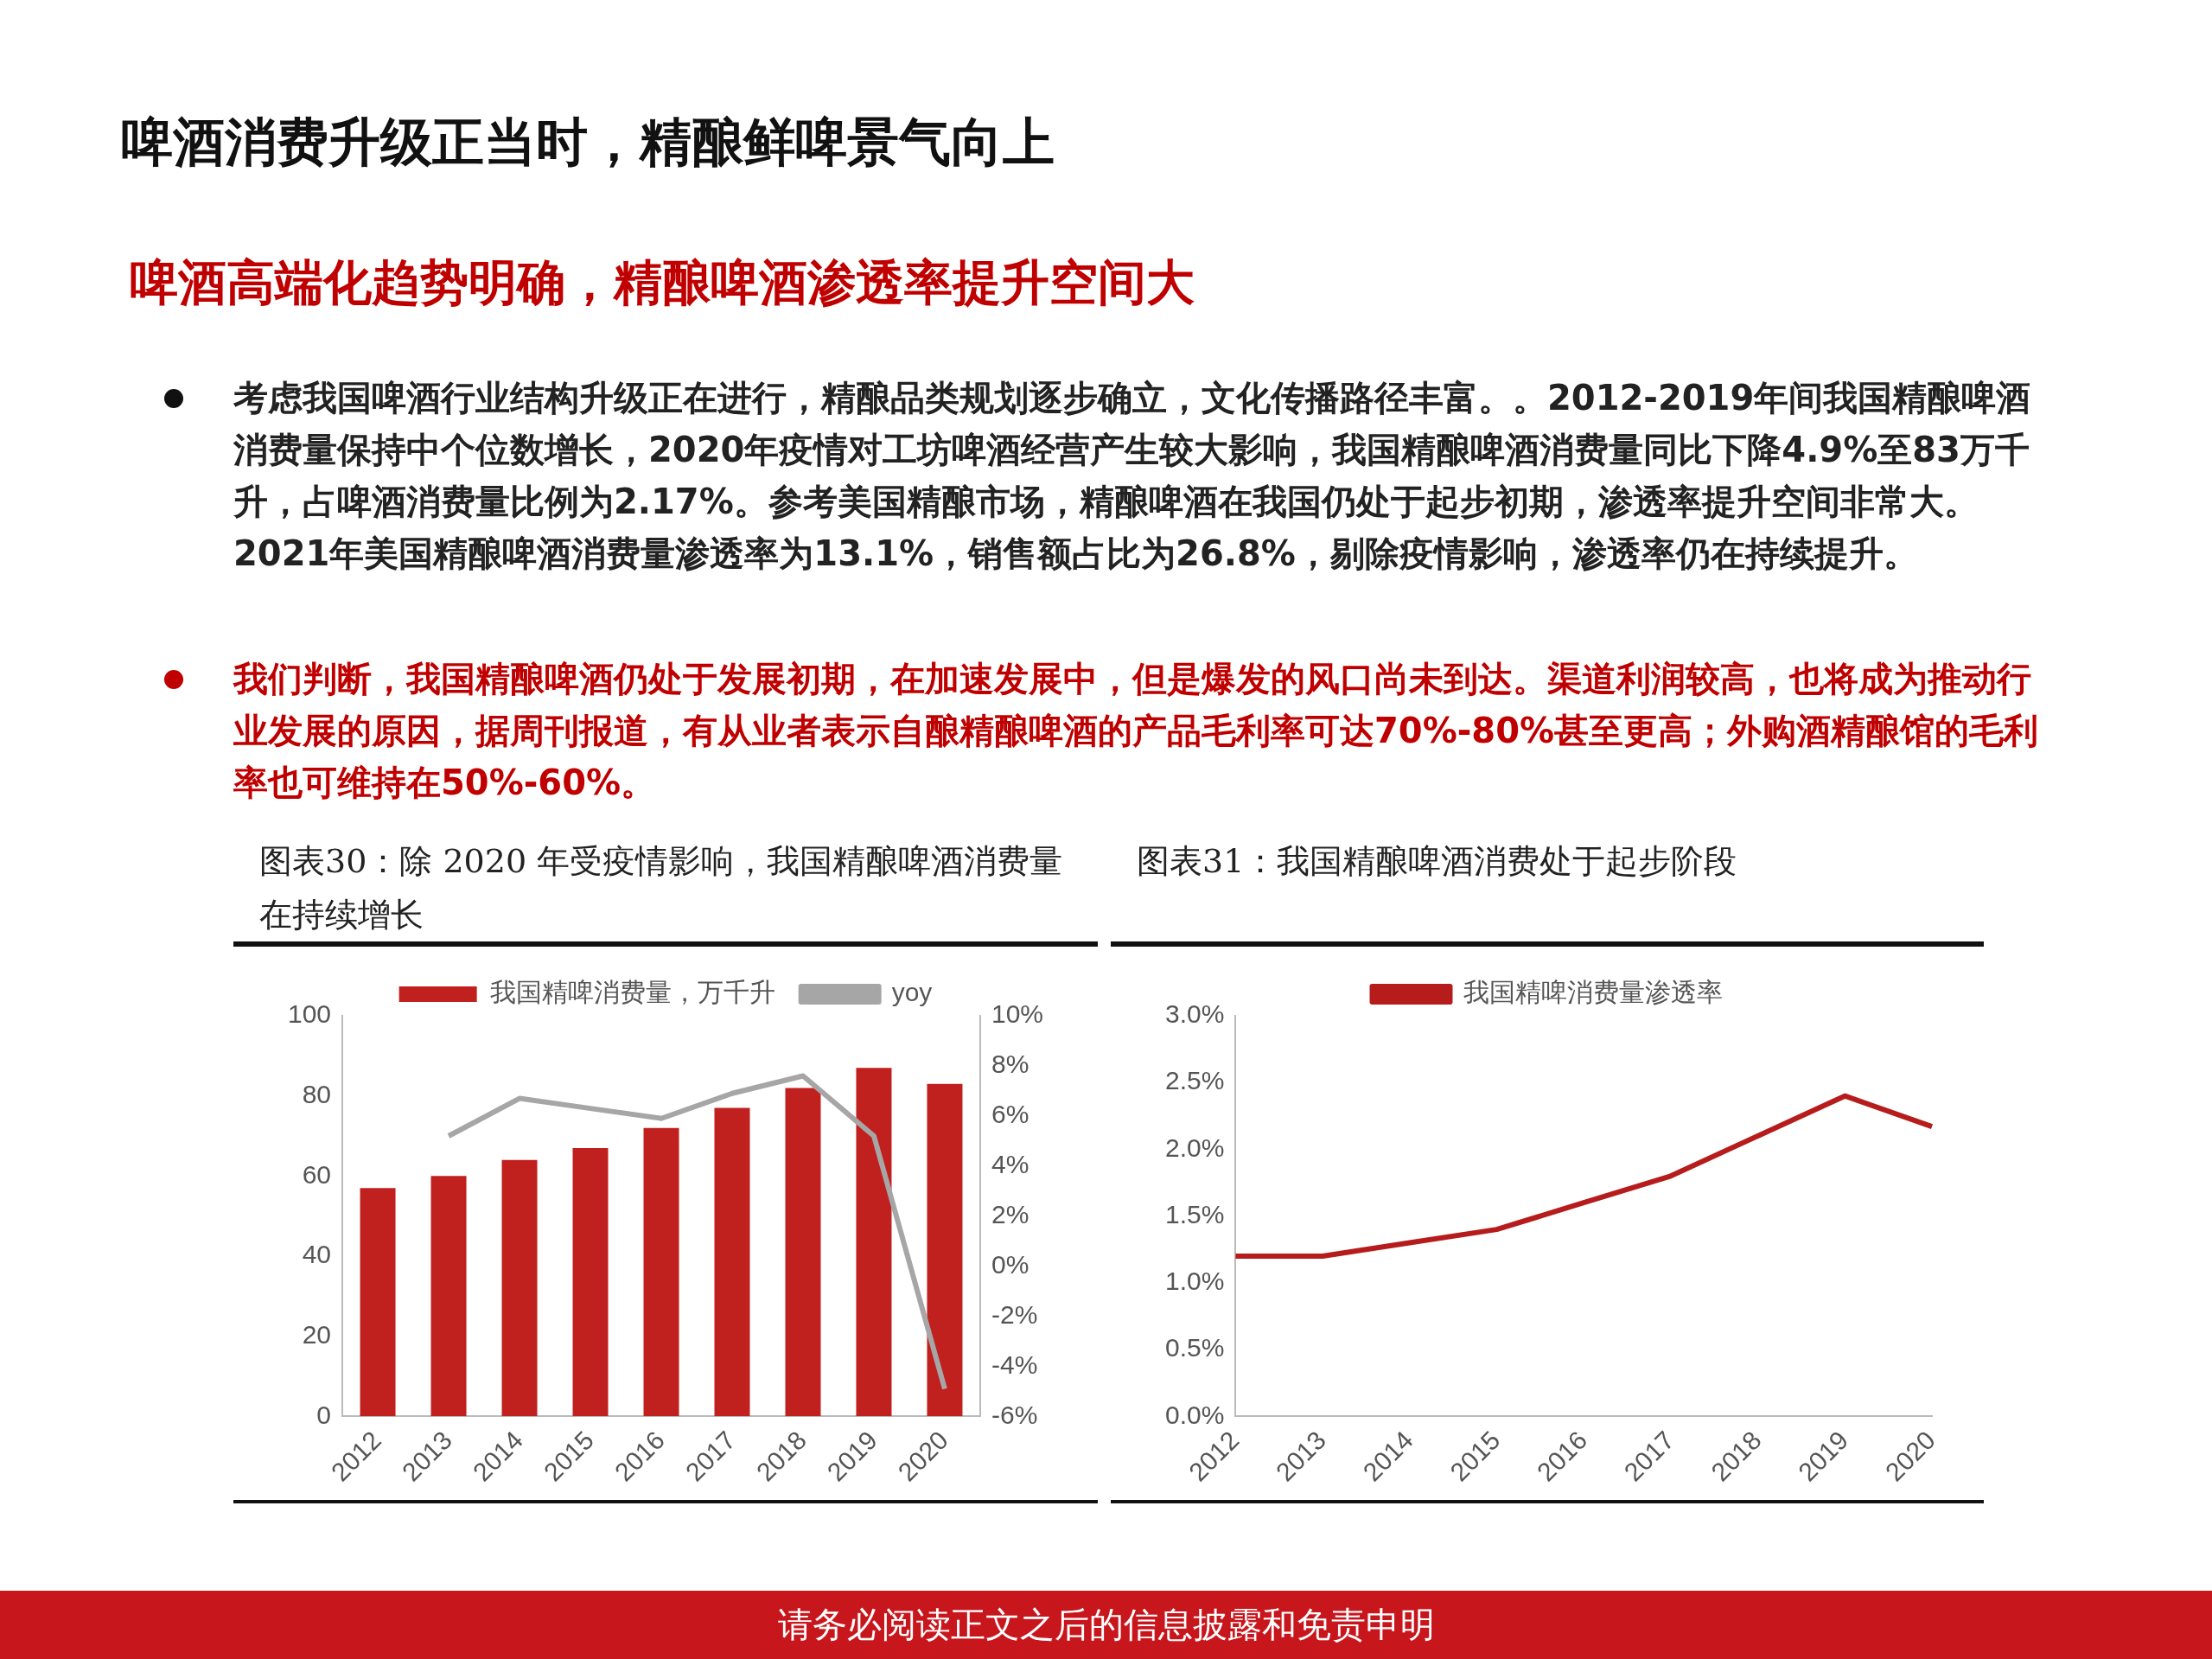  I want to click on y-tick-label: 0, so click(324, 1414).